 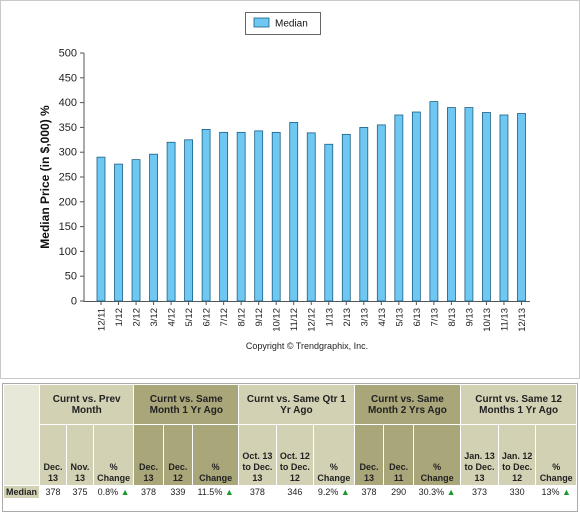 I want to click on x-tick-label: 12/11, so click(x=102, y=319).